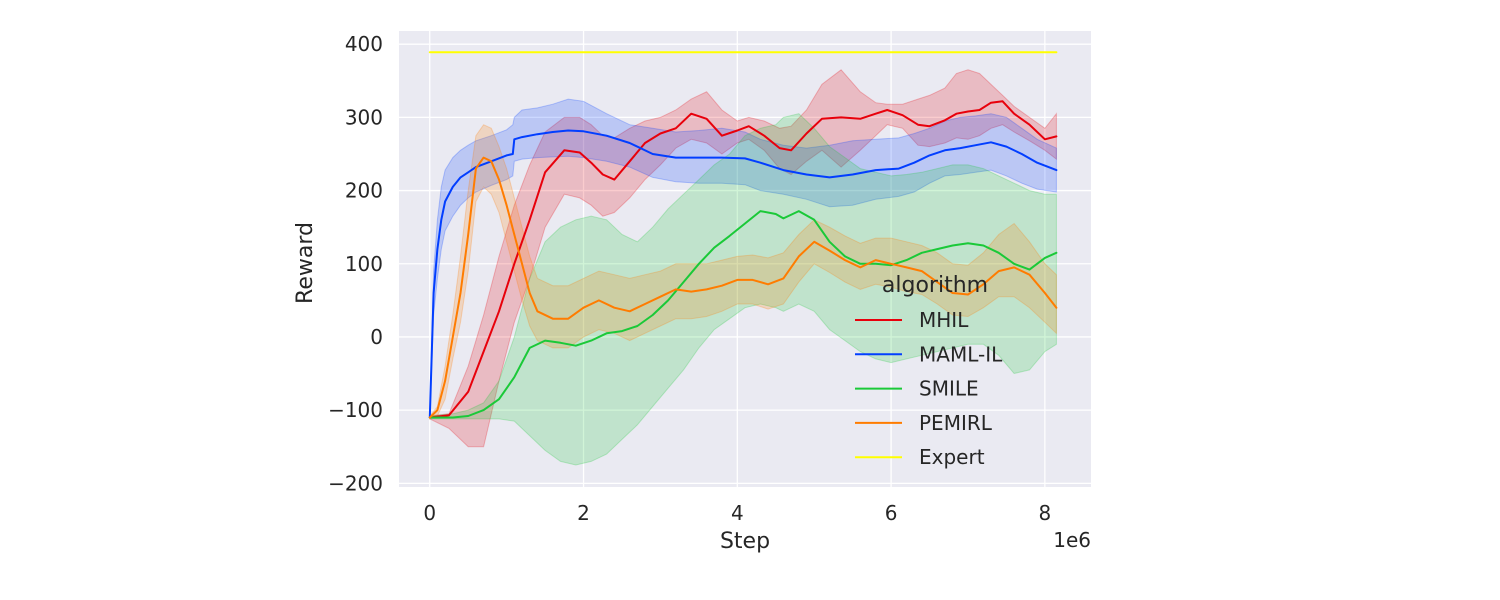 The height and width of the screenshot is (600, 1500). Describe the element at coordinates (355, 410) in the screenshot. I see `y-tick-label: −100` at that location.